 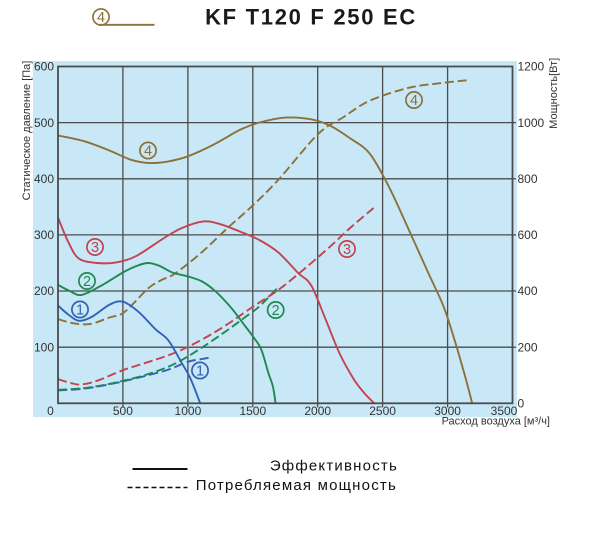 I want to click on svg-text: 2000, so click(x=317, y=411).